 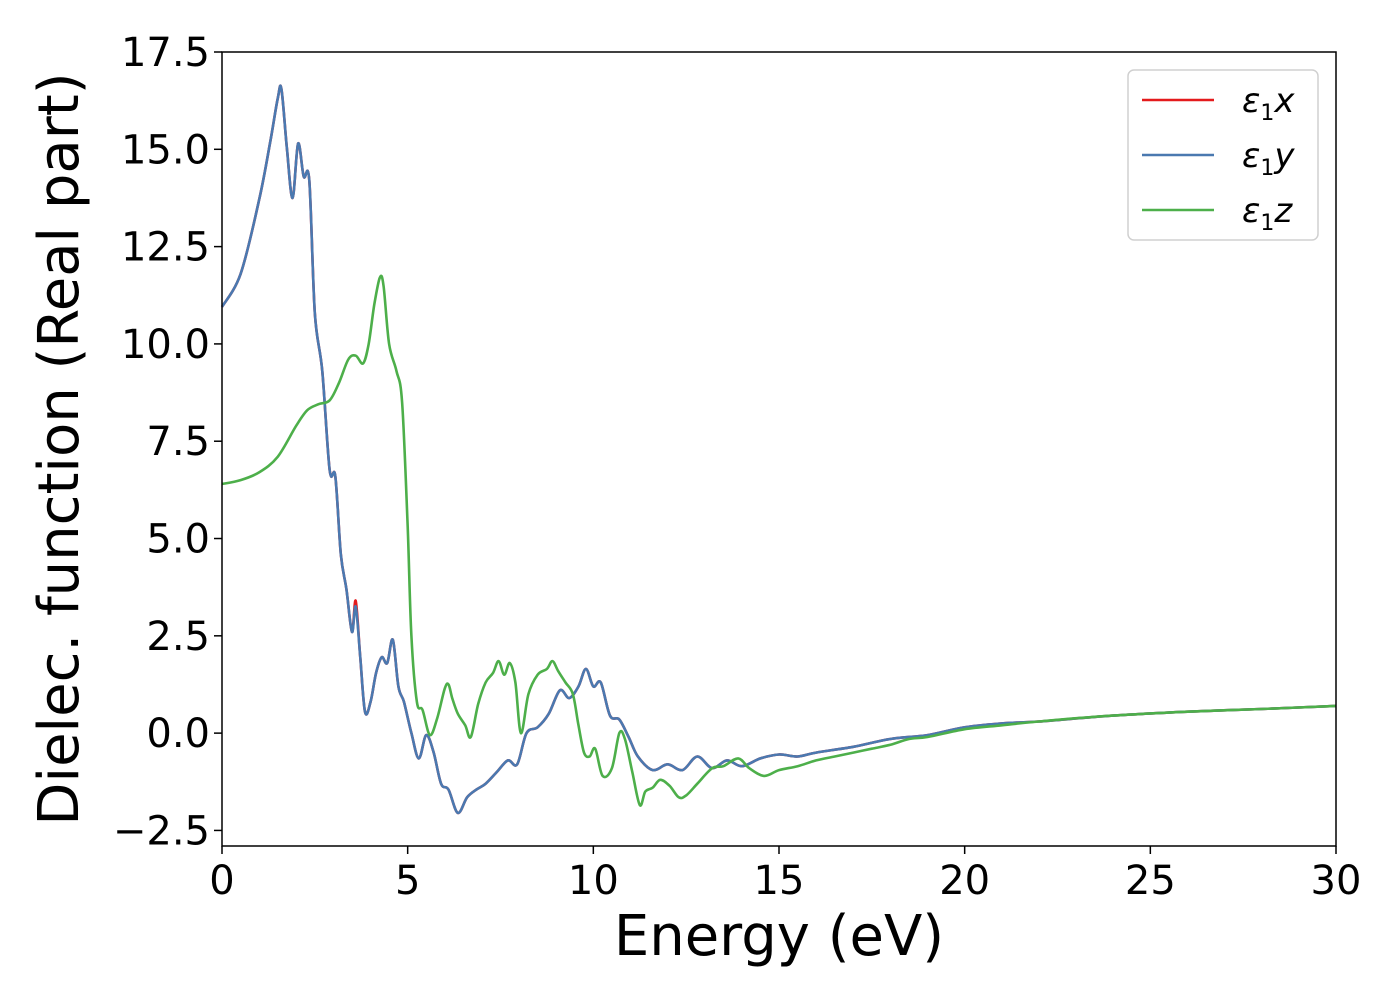 What do you see at coordinates (1267, 213) in the screenshot?
I see `legend-label-z: ε1z` at bounding box center [1267, 213].